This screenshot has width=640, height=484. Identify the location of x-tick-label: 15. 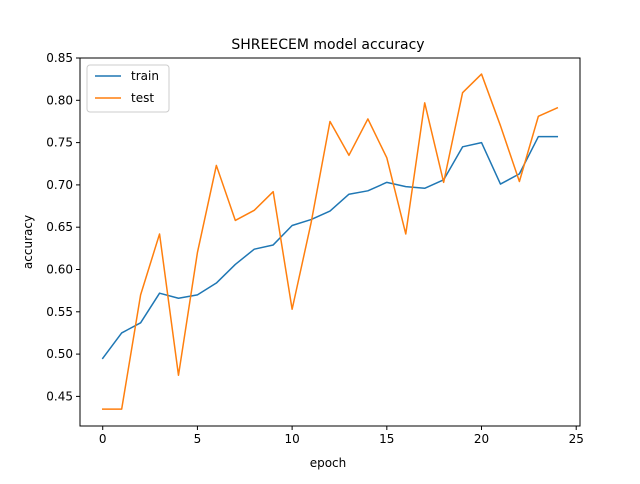
(386, 439).